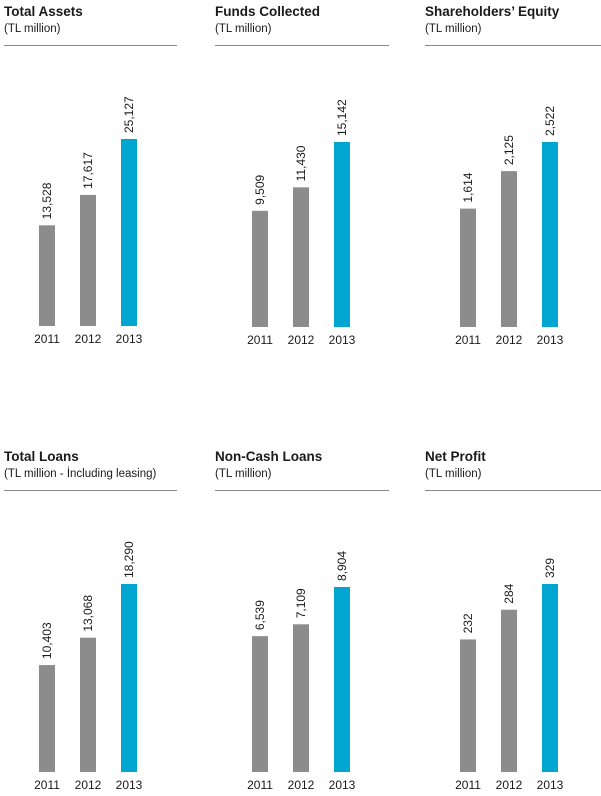 The width and height of the screenshot is (601, 796). I want to click on value-label-2013: 2,522, so click(550, 121).